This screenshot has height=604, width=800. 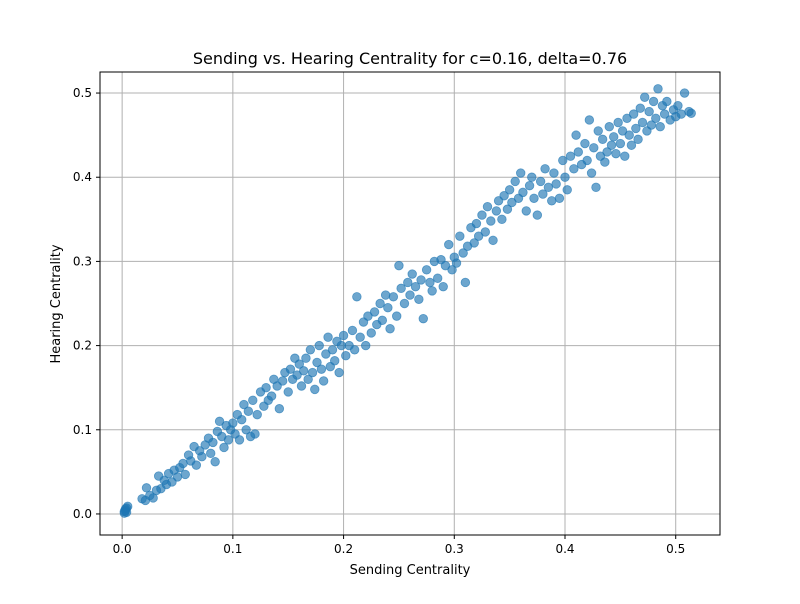 What do you see at coordinates (232, 549) in the screenshot?
I see `x-tick-label: 0.1` at bounding box center [232, 549].